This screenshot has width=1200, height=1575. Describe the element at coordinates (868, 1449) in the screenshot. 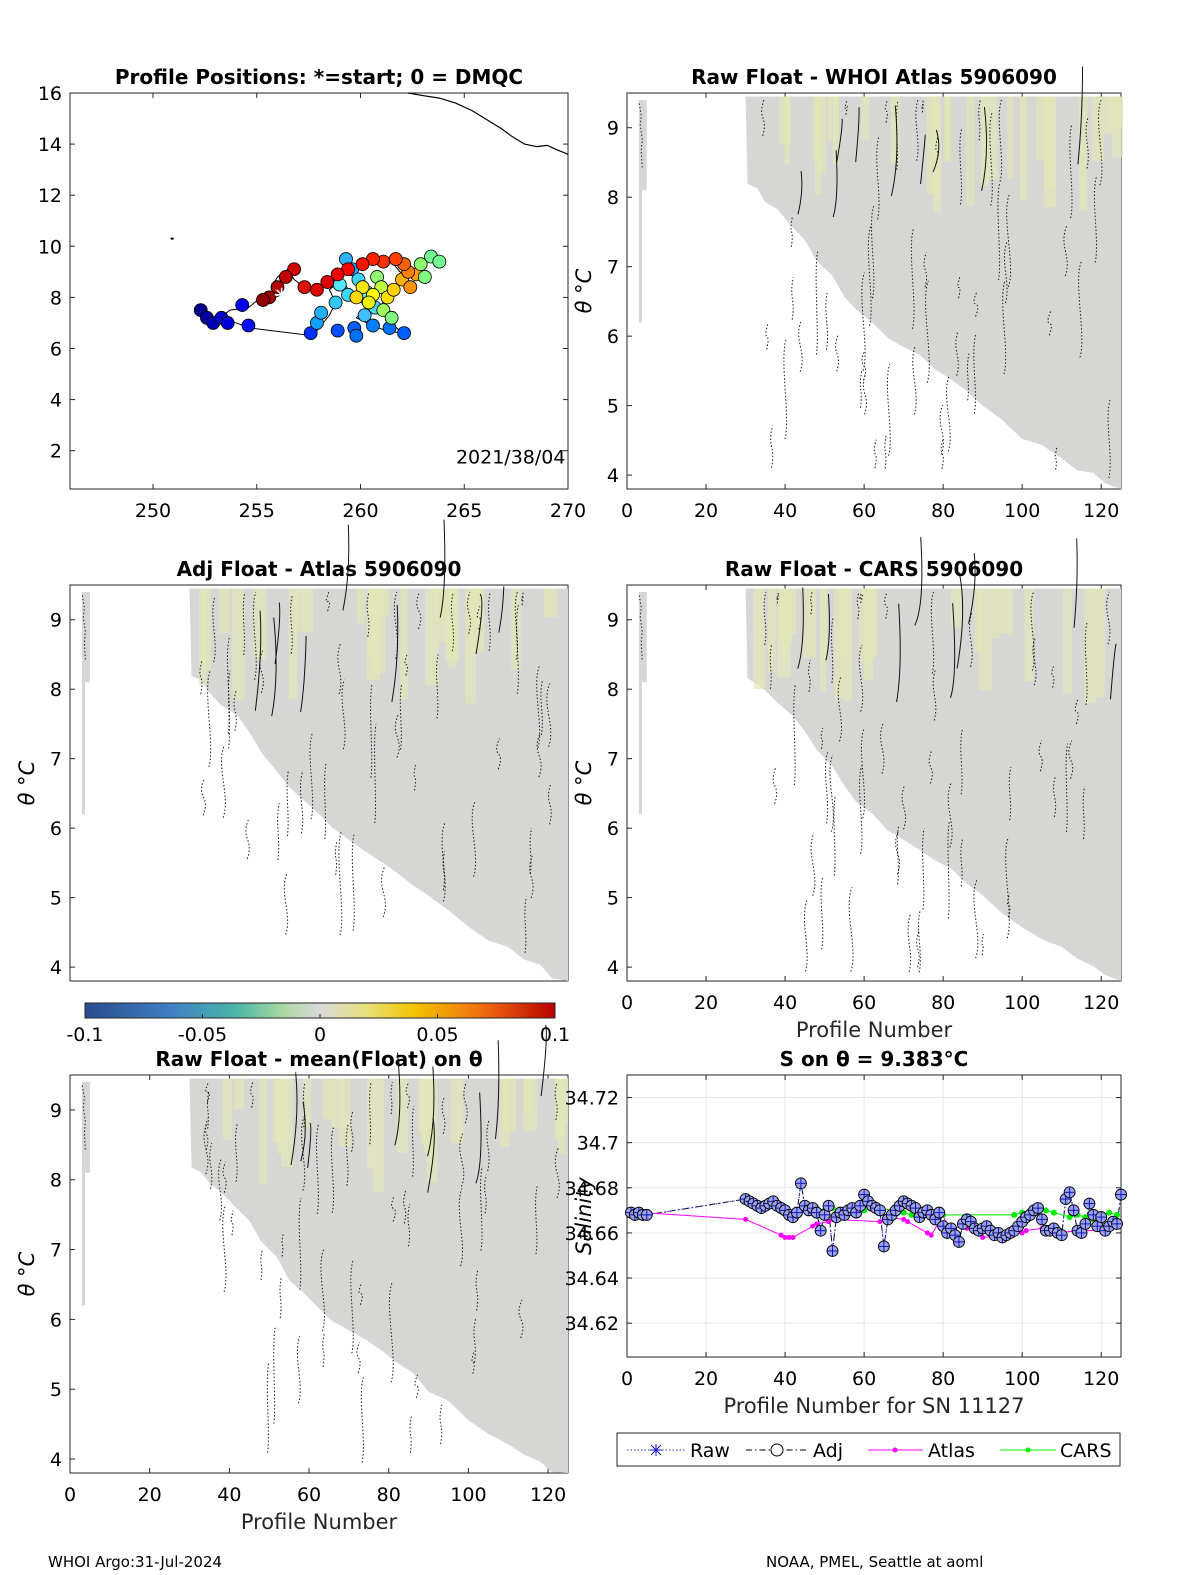

I see `legend: Raw Adj Atlas CARS` at that location.